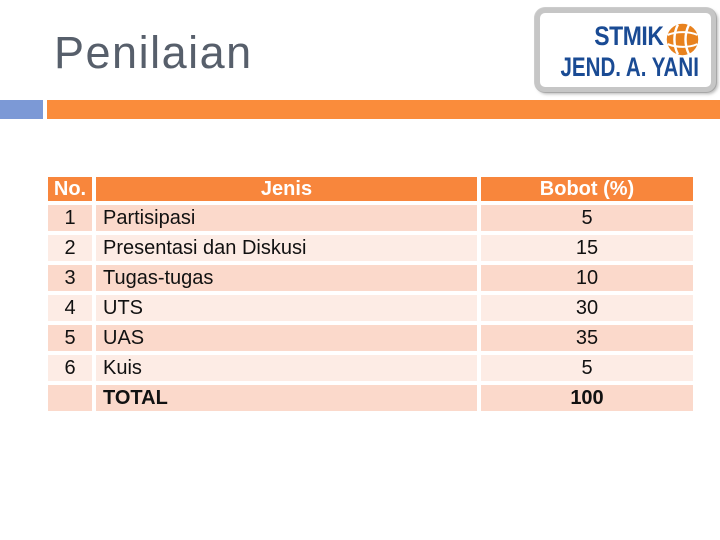  Describe the element at coordinates (21, 109) in the screenshot. I see `accent-blue-block` at that location.